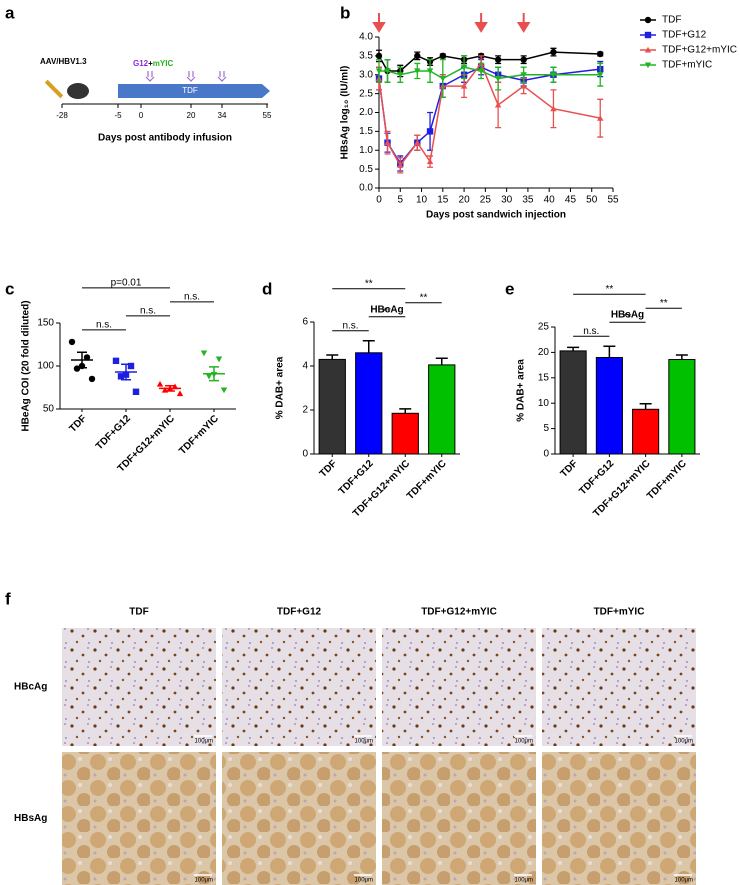 Image resolution: width=740 pixels, height=885 pixels. What do you see at coordinates (671, 20) in the screenshot?
I see `legend-label: TDF` at bounding box center [671, 20].